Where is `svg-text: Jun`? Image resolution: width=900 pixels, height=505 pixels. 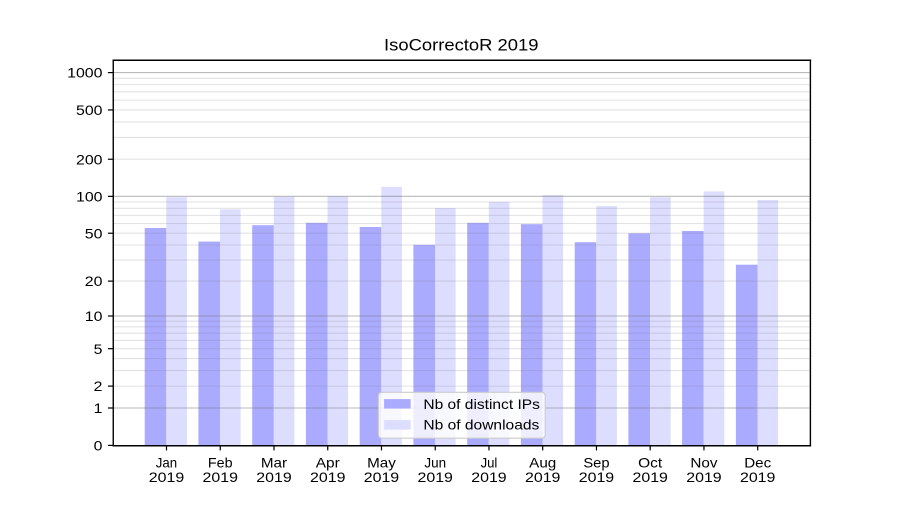
svg-text: Jun is located at coordinates (435, 463).